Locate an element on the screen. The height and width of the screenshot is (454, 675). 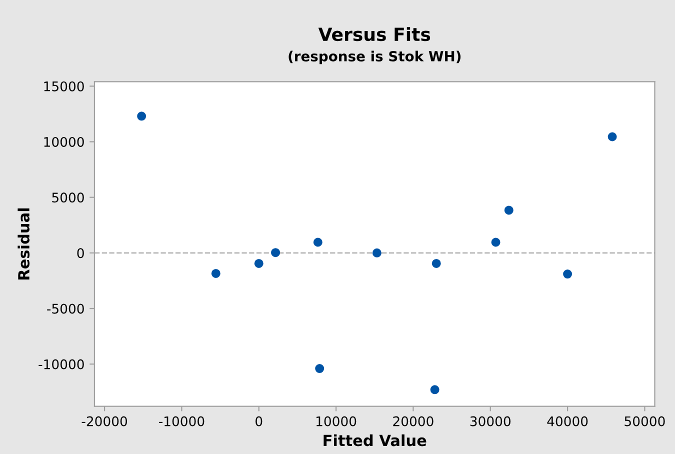
x-tick-label: 30000 is located at coordinates (490, 421).